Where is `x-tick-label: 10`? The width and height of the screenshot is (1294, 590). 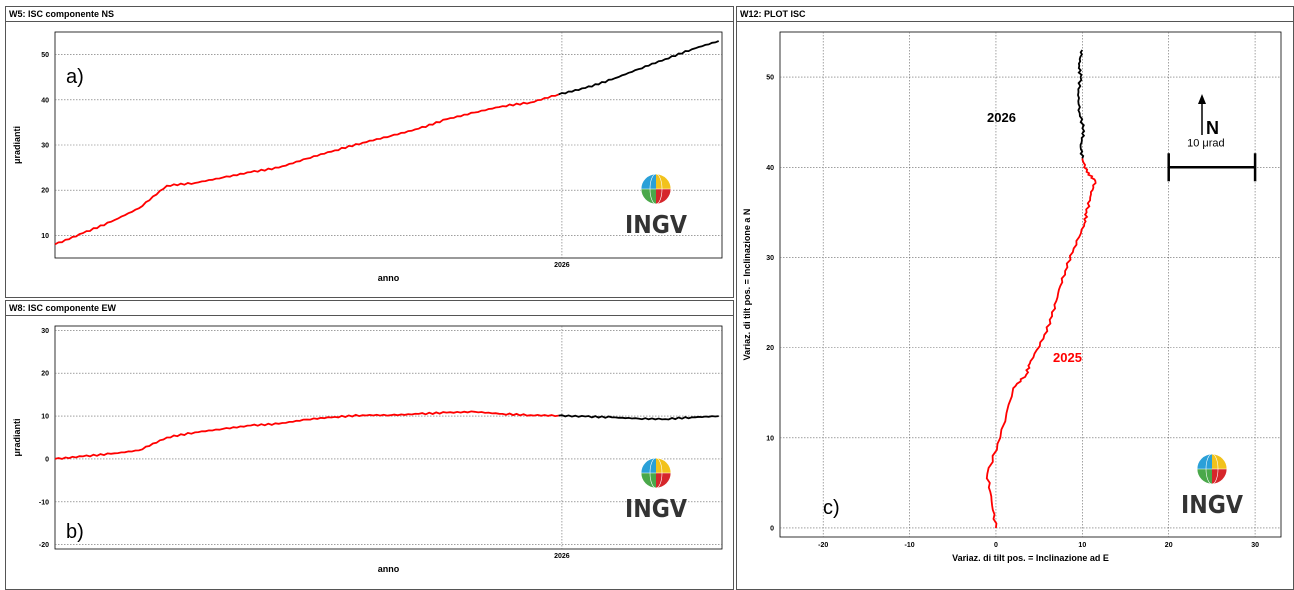
x-tick-label: 10 is located at coordinates (1082, 545).